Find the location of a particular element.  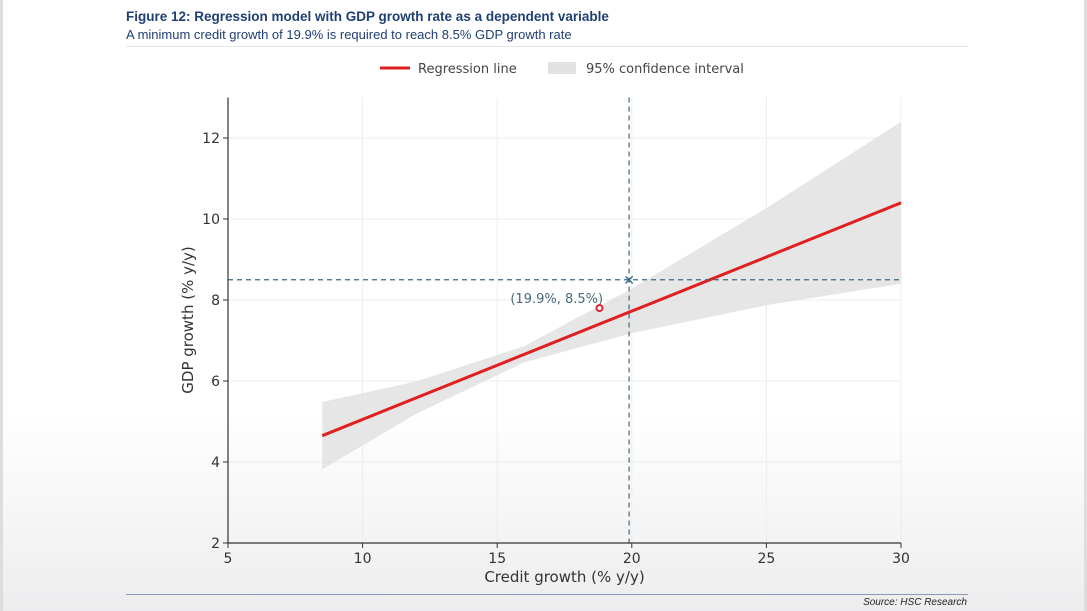

legend-ci-label: 95% confidence interval is located at coordinates (665, 69).